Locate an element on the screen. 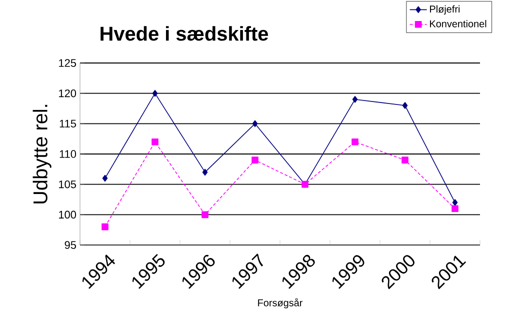 This screenshot has height=321, width=532. chart-title: Hvede i sædskifte is located at coordinates (184, 33).